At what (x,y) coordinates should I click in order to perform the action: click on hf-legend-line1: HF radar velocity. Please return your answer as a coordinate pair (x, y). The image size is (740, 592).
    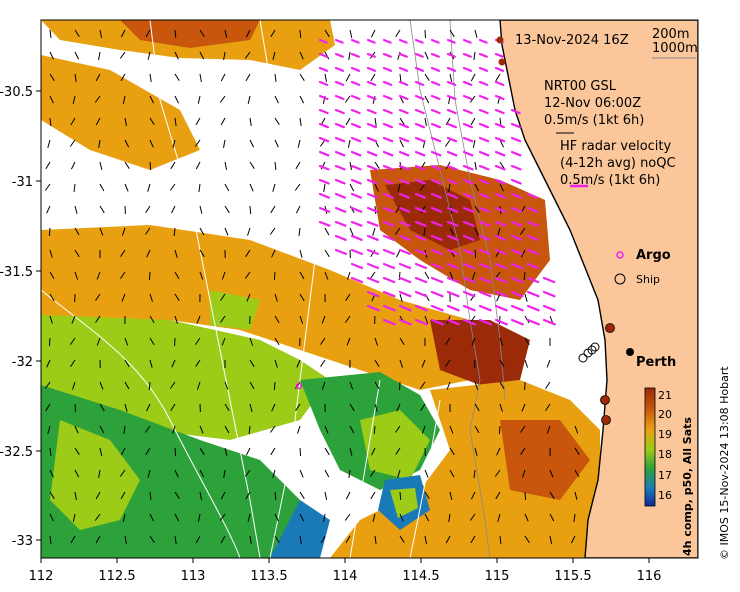
    Looking at the image, I should click on (616, 146).